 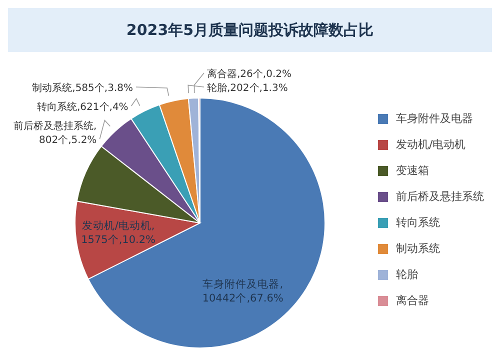 What do you see at coordinates (431, 144) in the screenshot?
I see `legend-label: 发动机/电动机` at bounding box center [431, 144].